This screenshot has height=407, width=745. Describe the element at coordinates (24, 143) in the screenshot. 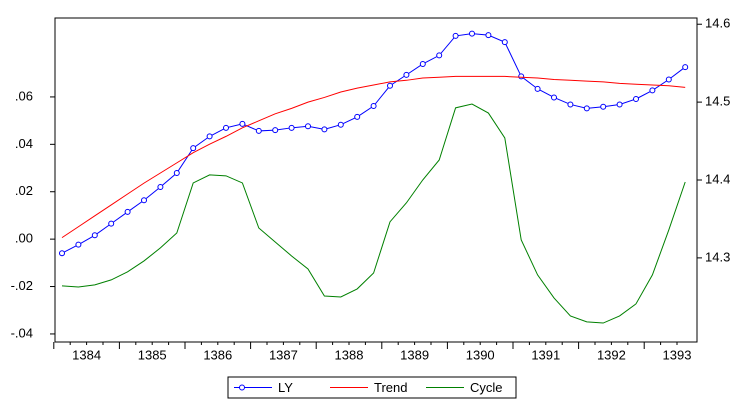

I see `y-tick-label: .04` at that location.